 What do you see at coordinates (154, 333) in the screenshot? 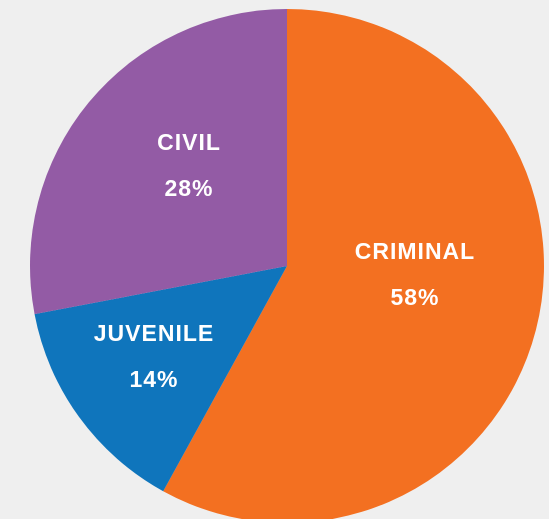
I see `slice-name-label-juvenile: JUVENILE` at bounding box center [154, 333].